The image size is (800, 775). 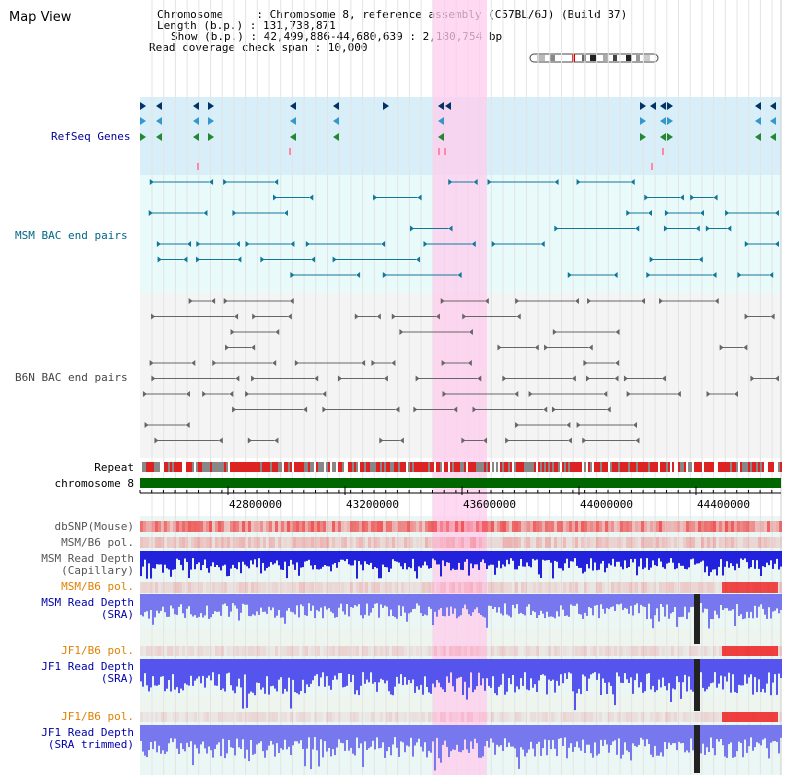 I want to click on refseq-genes-label: RefSeq Genes, so click(x=91, y=136).